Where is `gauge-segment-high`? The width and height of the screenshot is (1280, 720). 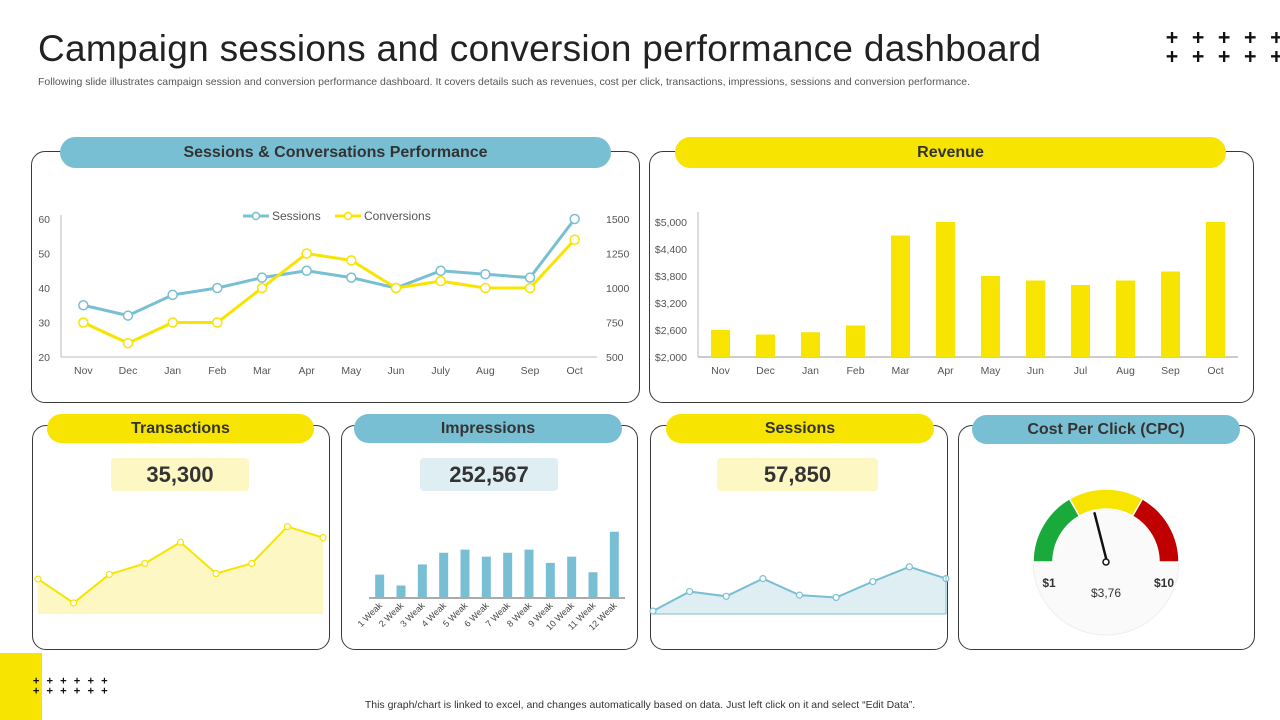
gauge-segment-high is located at coordinates (1155, 530).